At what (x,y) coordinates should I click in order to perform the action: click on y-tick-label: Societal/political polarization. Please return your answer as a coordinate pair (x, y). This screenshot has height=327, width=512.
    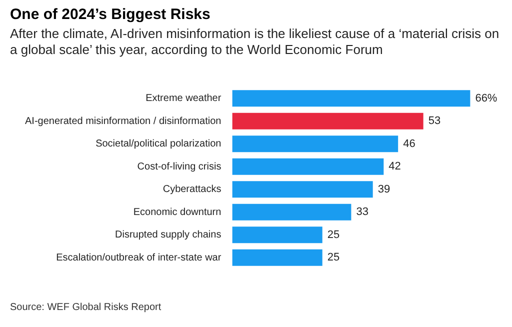
    Looking at the image, I should click on (159, 144).